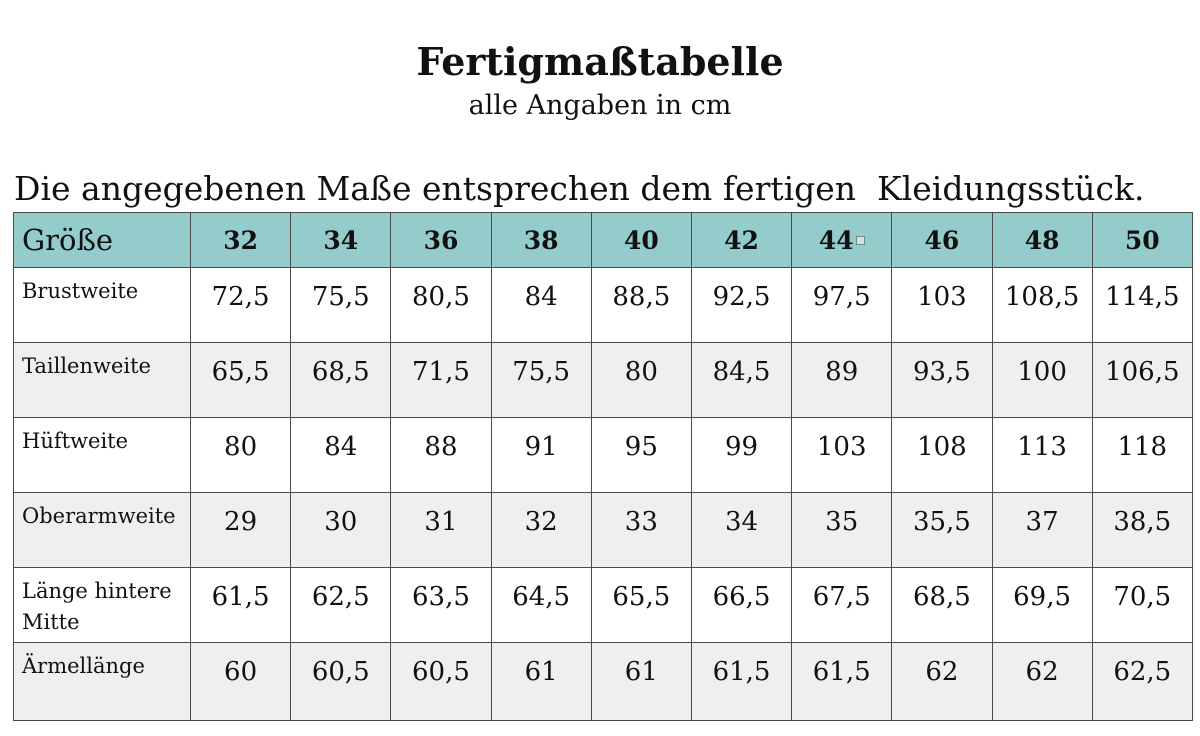  I want to click on document-subtitle: alle Angaben in cm, so click(600, 105).